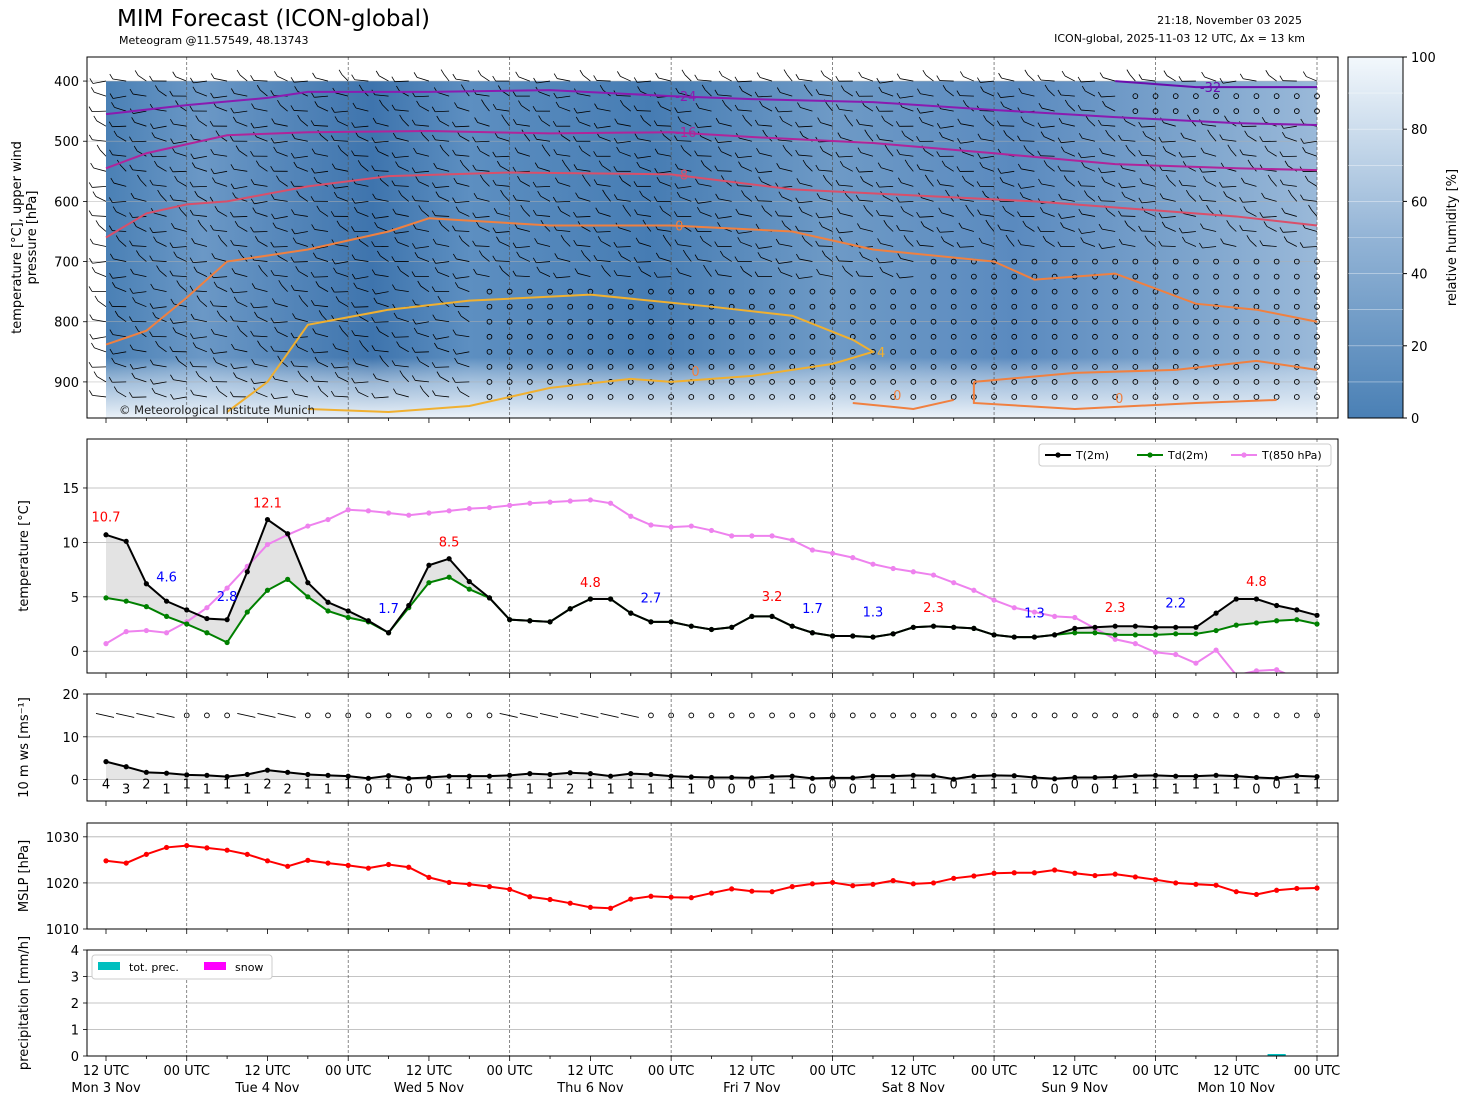 The height and width of the screenshot is (1105, 1469). Describe the element at coordinates (711, 205) in the screenshot. I see `isotherm--8` at that location.